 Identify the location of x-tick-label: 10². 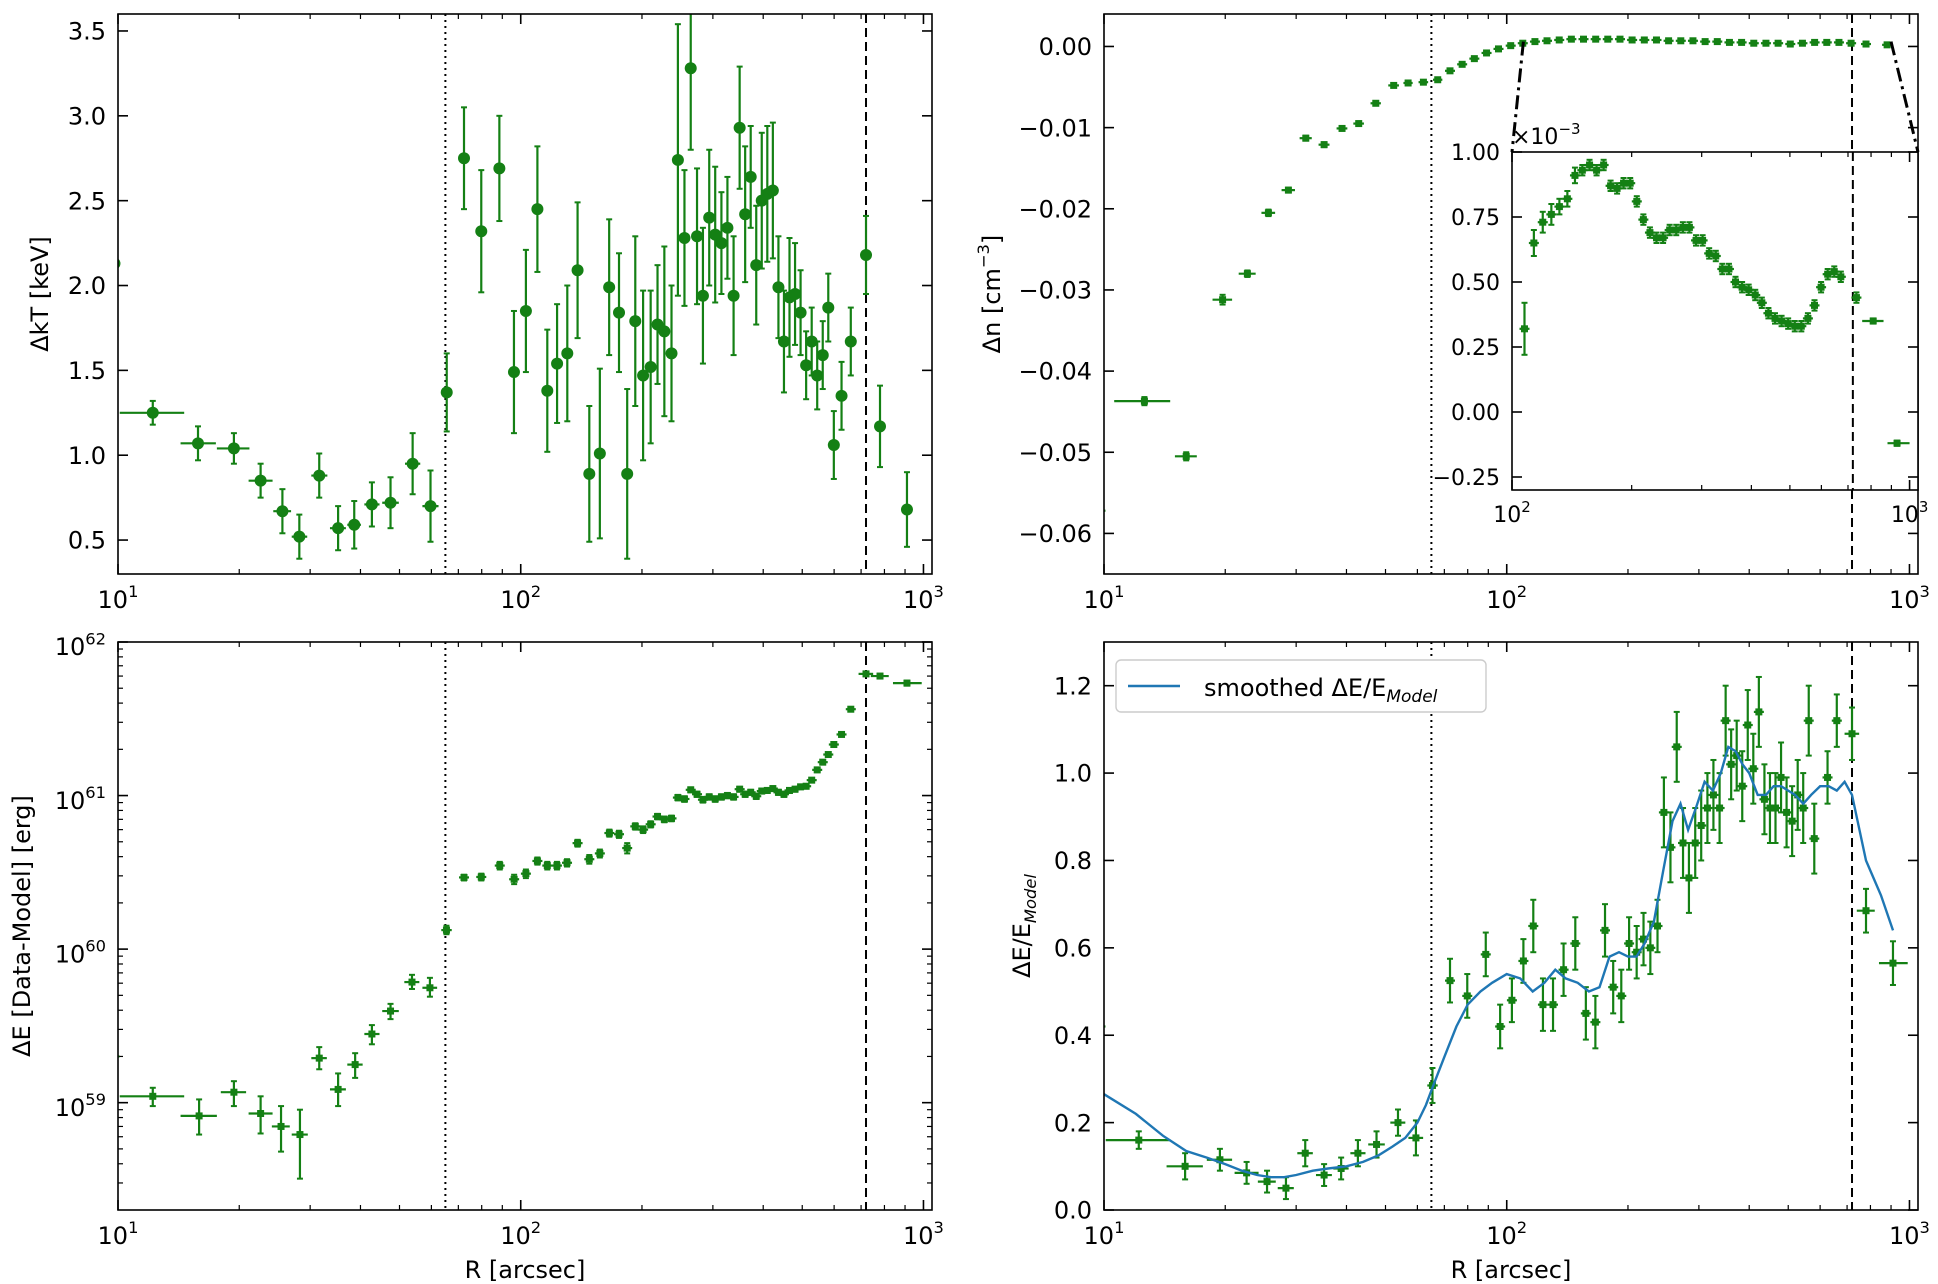
(1512, 513).